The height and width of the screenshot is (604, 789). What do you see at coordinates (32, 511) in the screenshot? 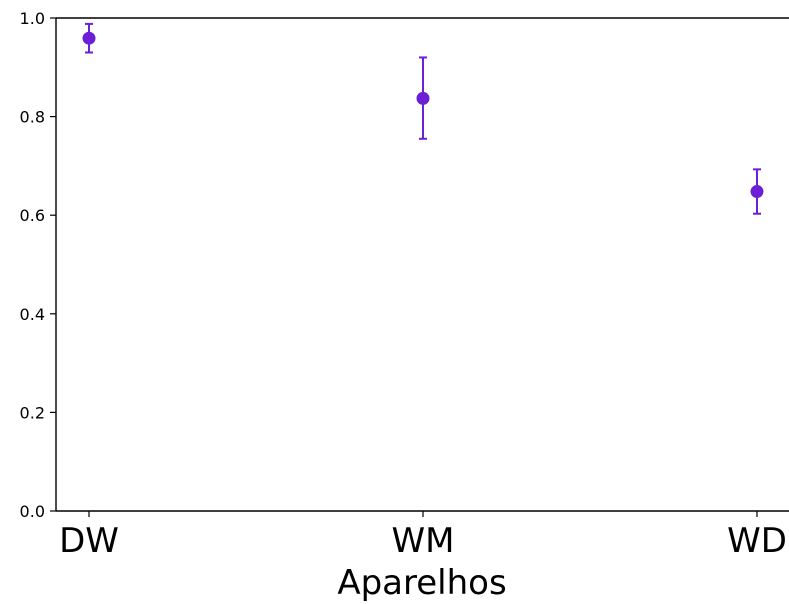
I see `y-tick-label: 0.0` at bounding box center [32, 511].